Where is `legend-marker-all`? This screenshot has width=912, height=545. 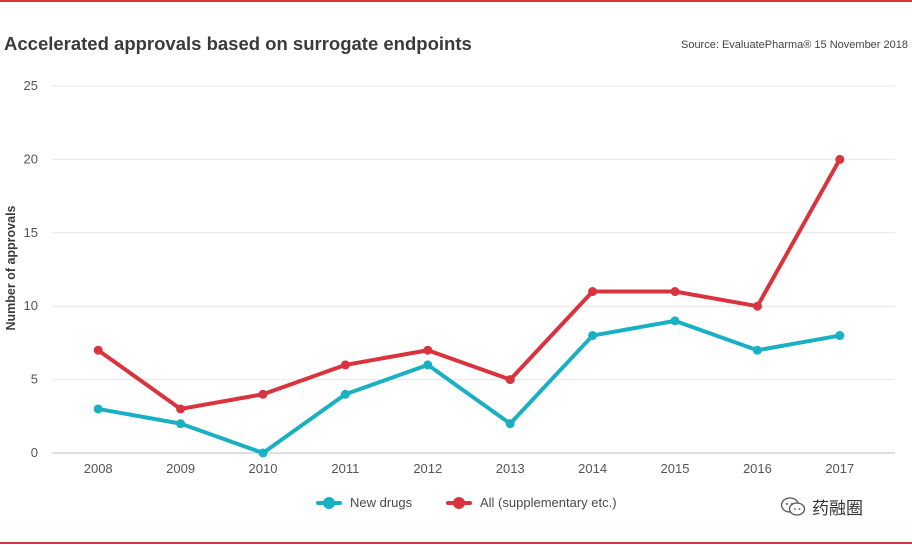 legend-marker-all is located at coordinates (459, 502).